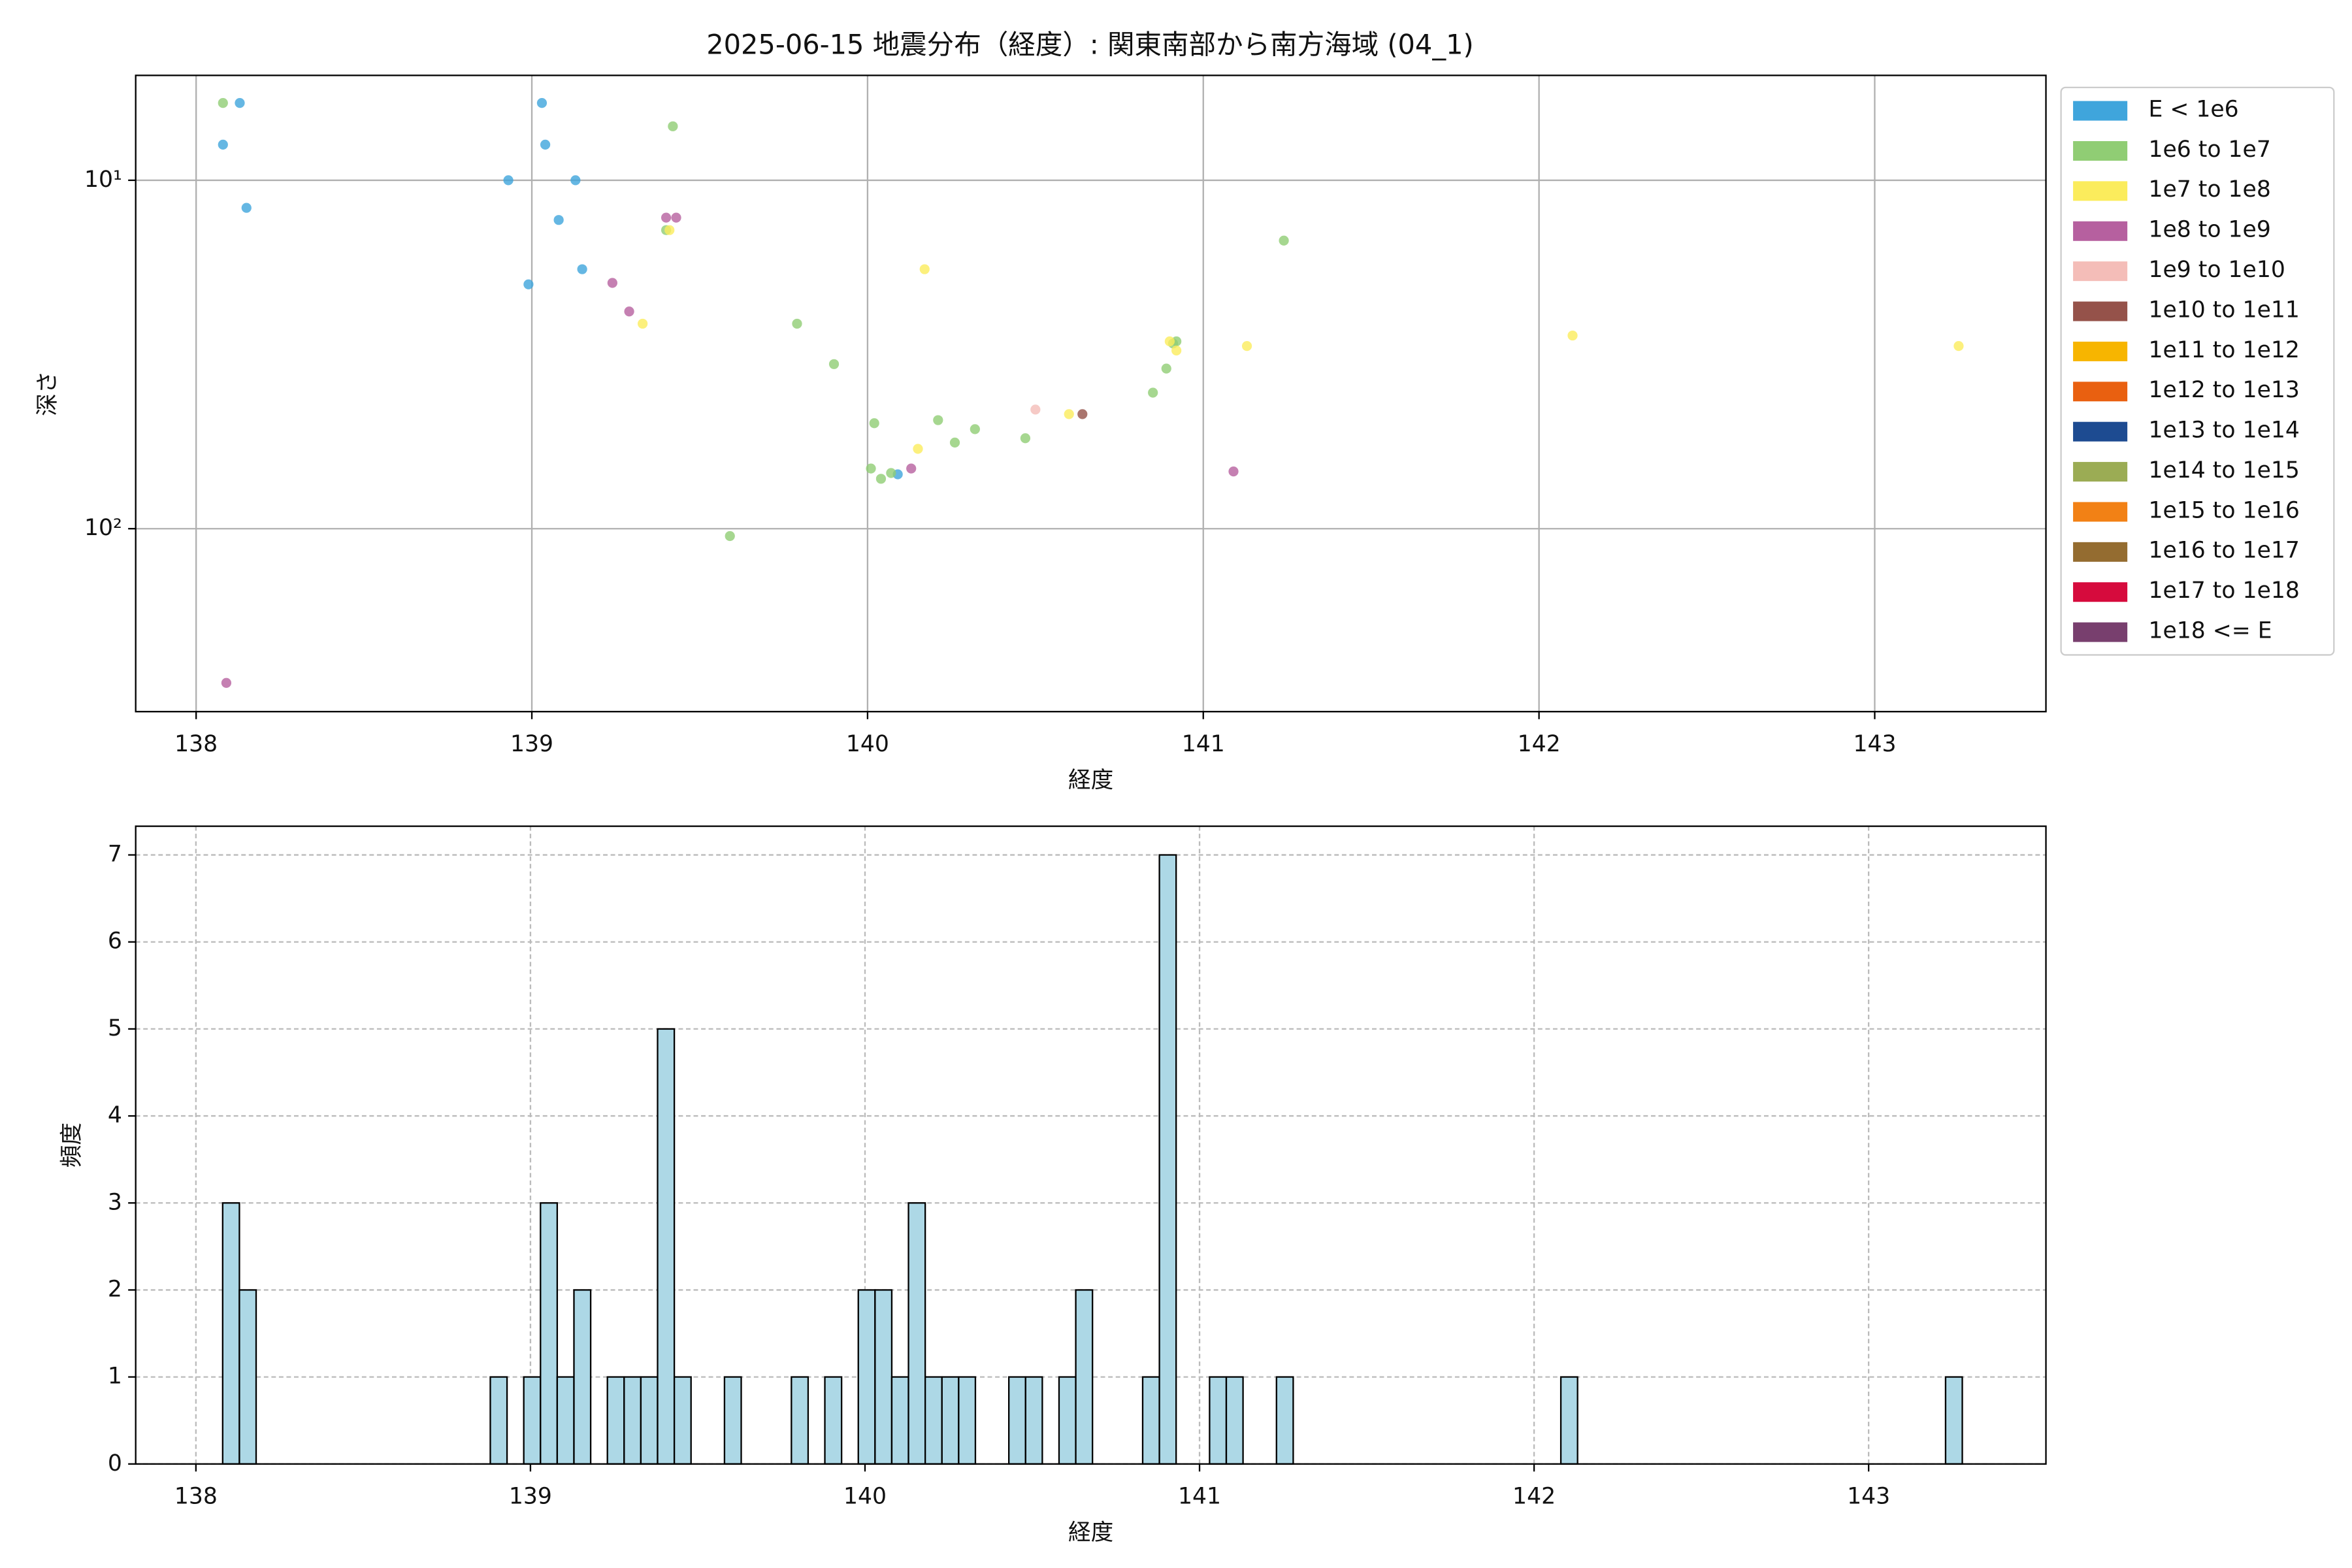  I want to click on legend-label: 1e13 to 1e14, so click(2223, 430).